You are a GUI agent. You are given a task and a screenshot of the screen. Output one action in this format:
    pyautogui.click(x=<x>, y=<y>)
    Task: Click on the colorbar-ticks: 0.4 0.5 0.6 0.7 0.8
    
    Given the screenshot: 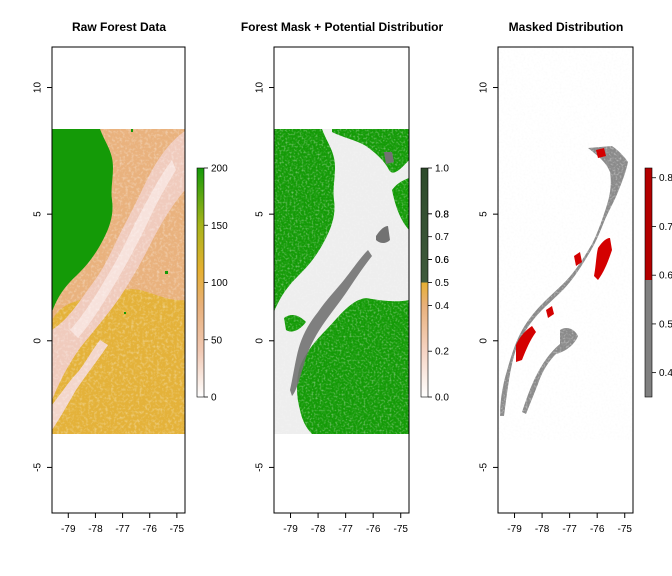 What is the action you would take?
    pyautogui.click(x=662, y=276)
    